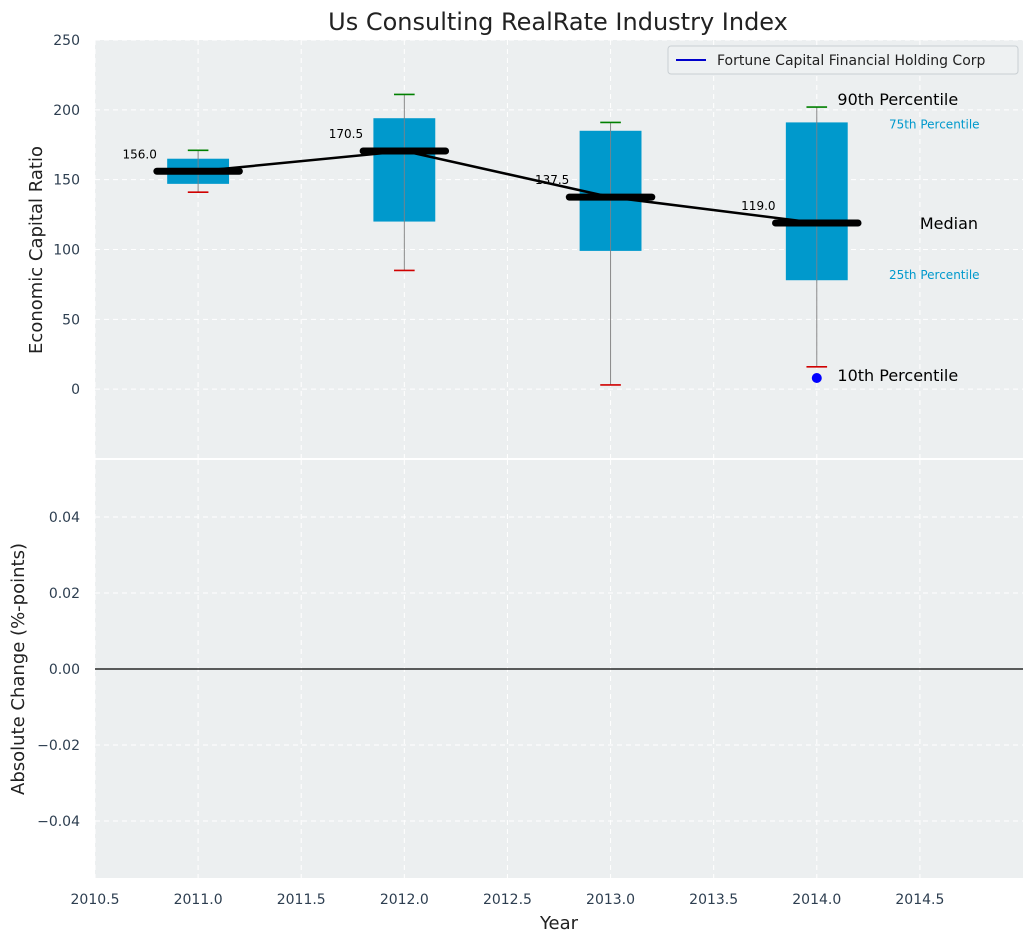  I want to click on x-tick-label: 2011.5, so click(301, 900).